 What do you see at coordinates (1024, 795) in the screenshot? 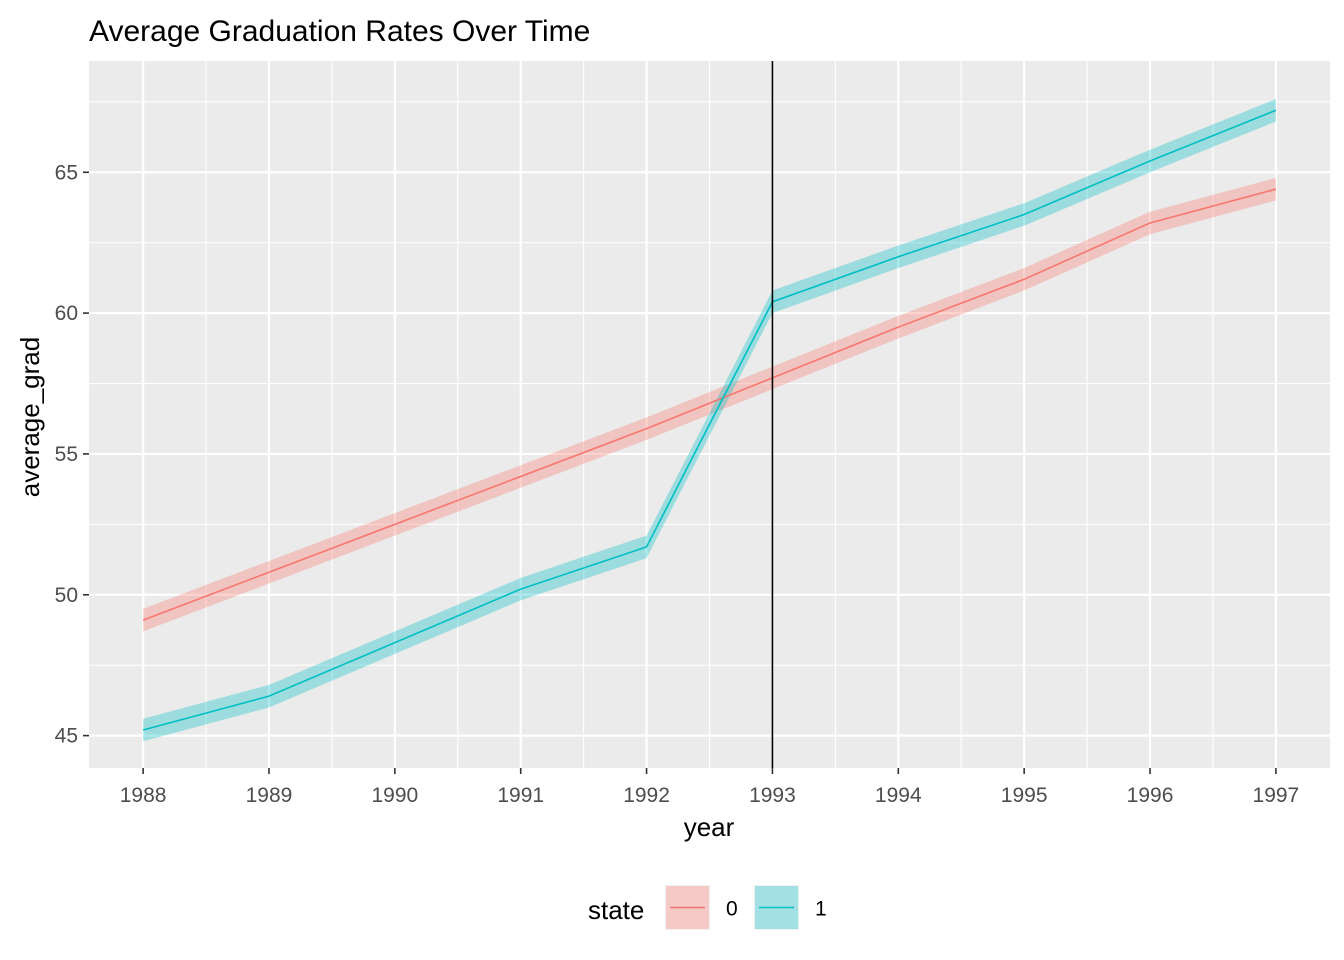
I see `x-tick-label: 1995` at bounding box center [1024, 795].